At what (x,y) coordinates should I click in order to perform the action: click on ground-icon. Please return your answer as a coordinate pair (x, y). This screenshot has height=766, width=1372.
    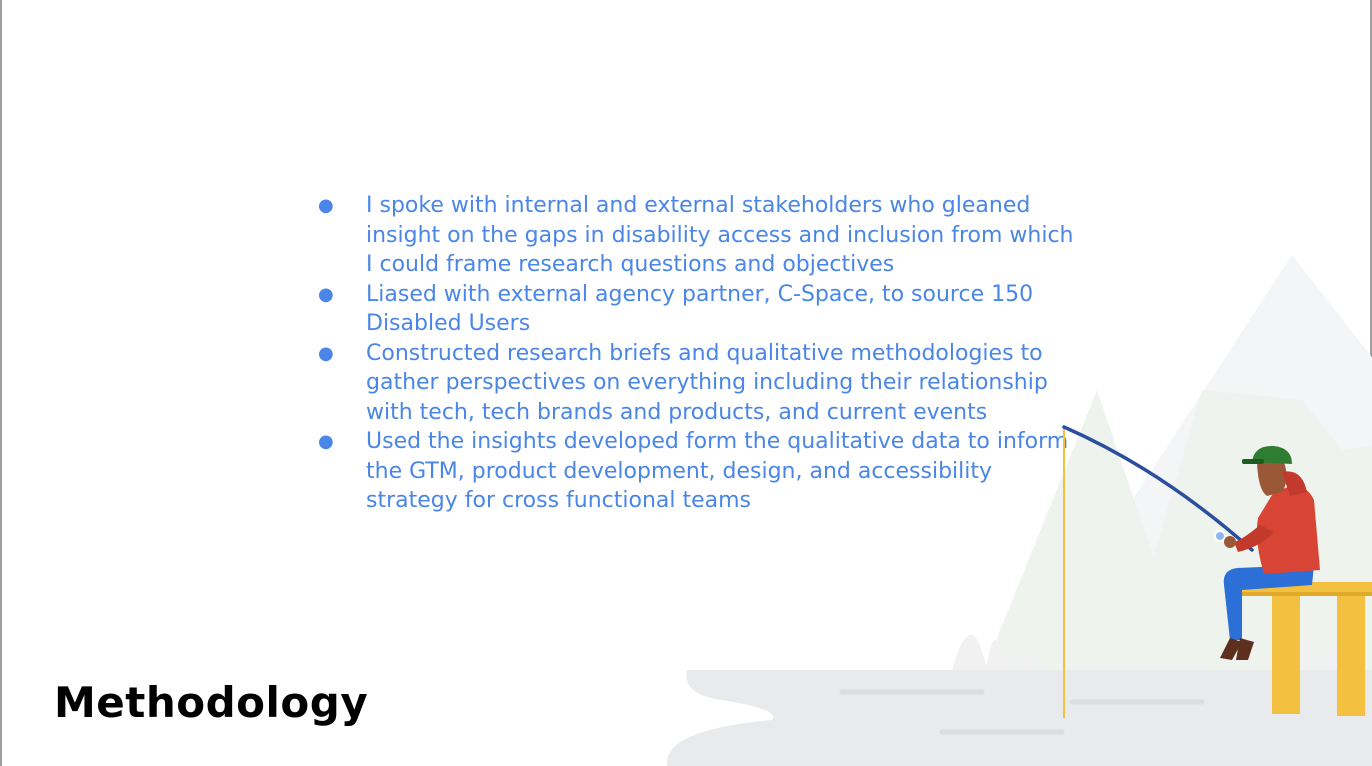
    Looking at the image, I should click on (1019, 718).